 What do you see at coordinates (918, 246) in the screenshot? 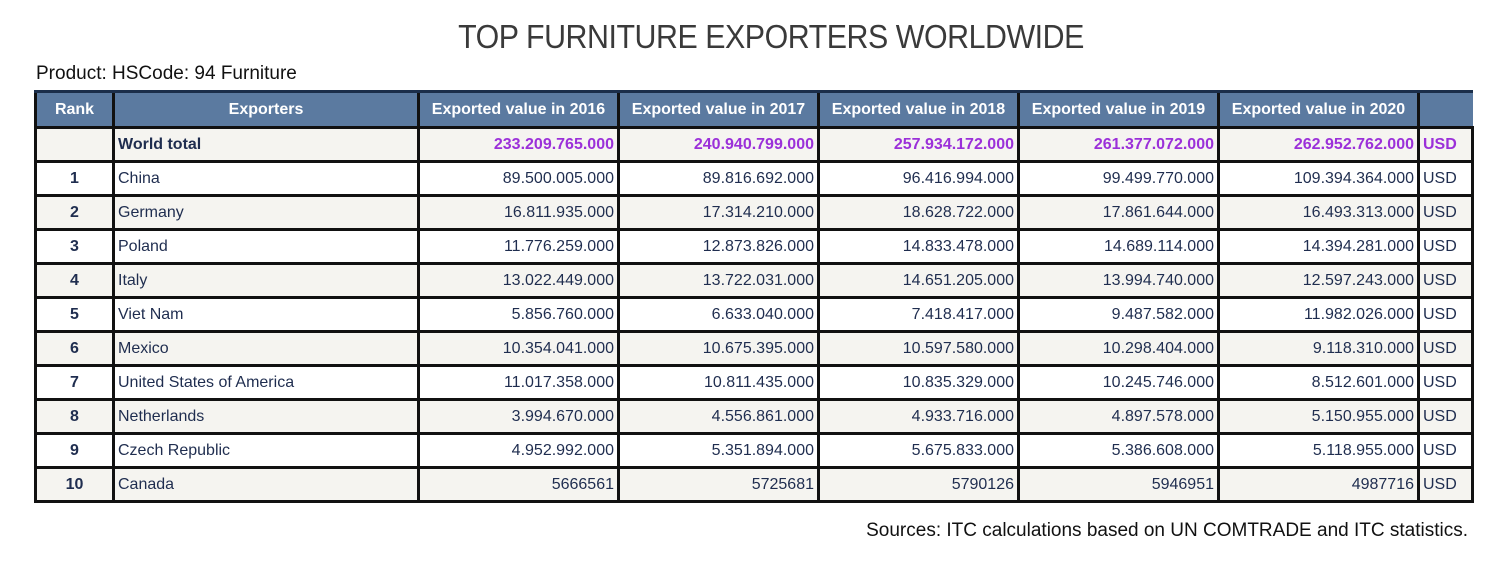
I see `value-cell: 14.833.478.000` at bounding box center [918, 246].